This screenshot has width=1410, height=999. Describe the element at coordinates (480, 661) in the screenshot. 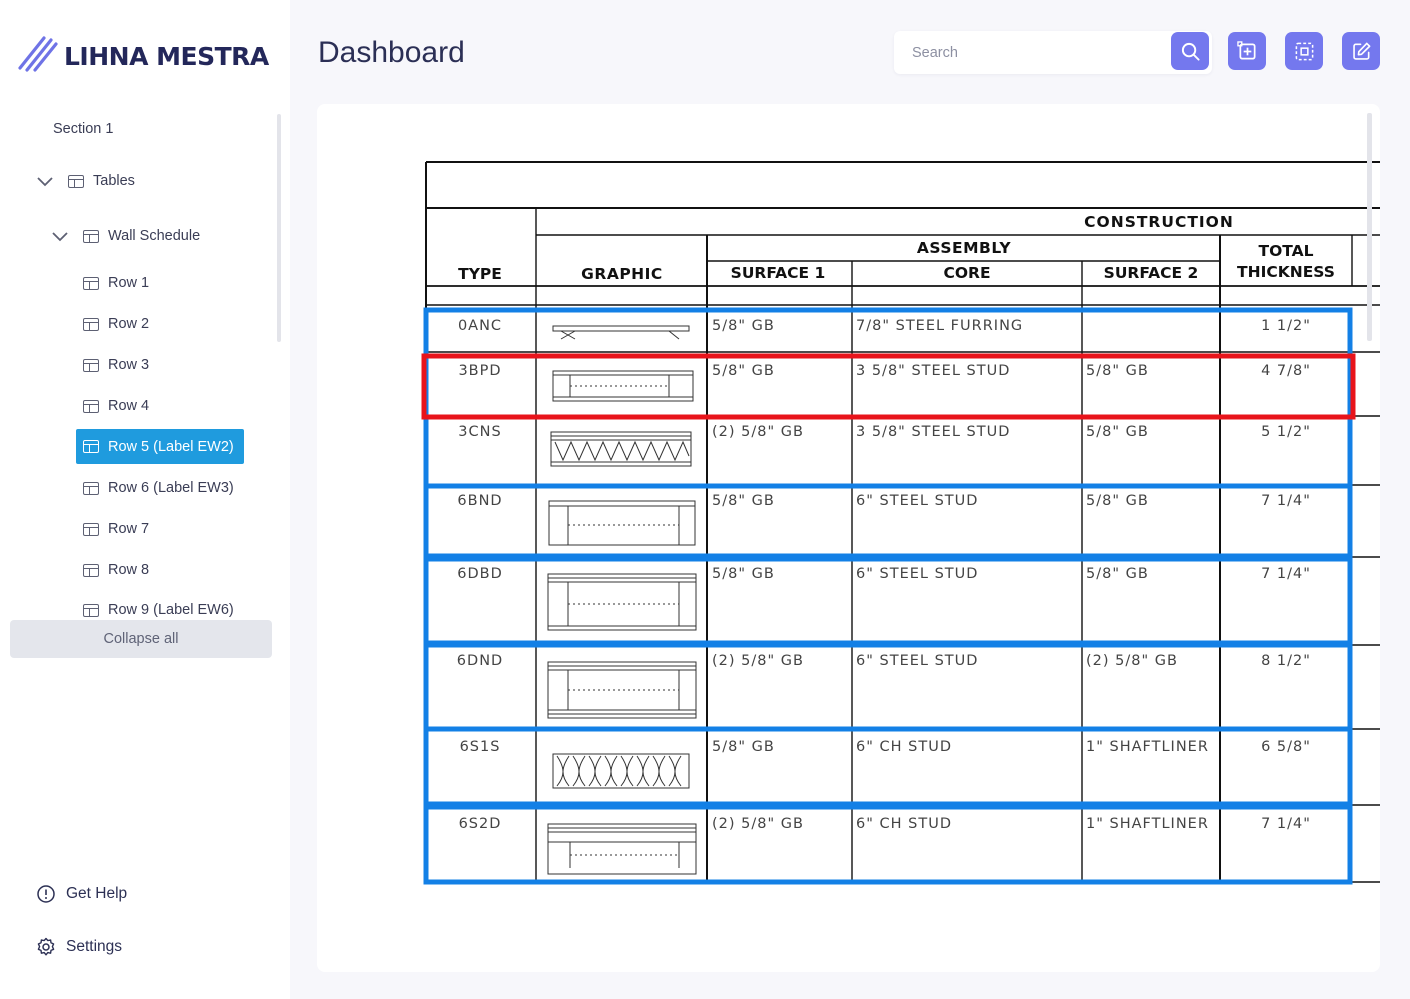

I see `cell-type: 6DND` at that location.